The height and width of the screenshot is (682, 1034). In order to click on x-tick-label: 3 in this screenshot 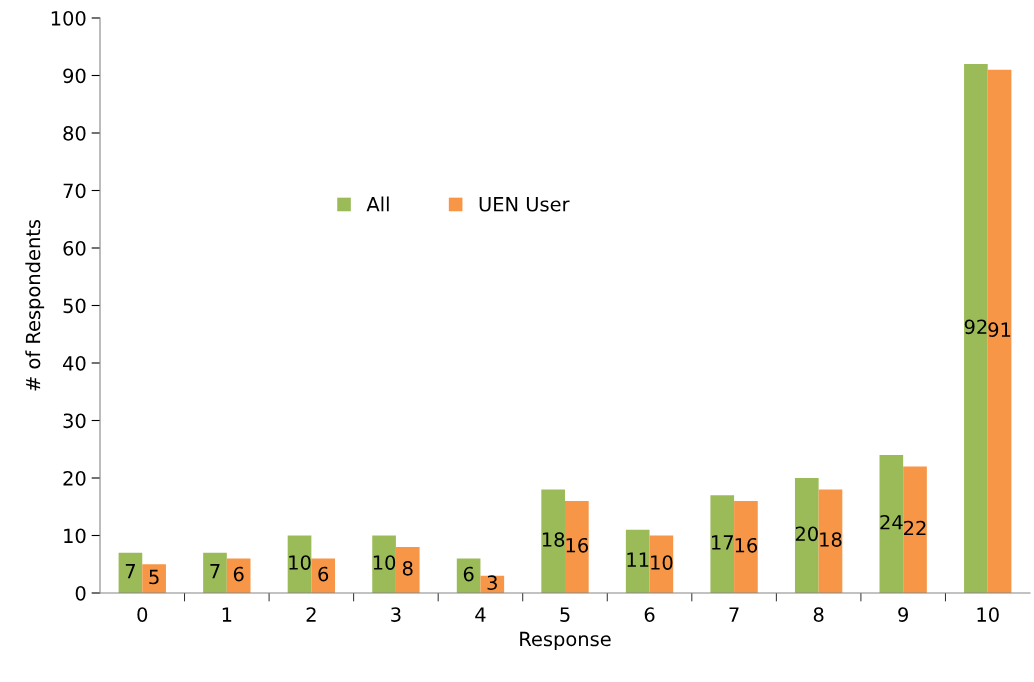, I will do `click(396, 614)`.